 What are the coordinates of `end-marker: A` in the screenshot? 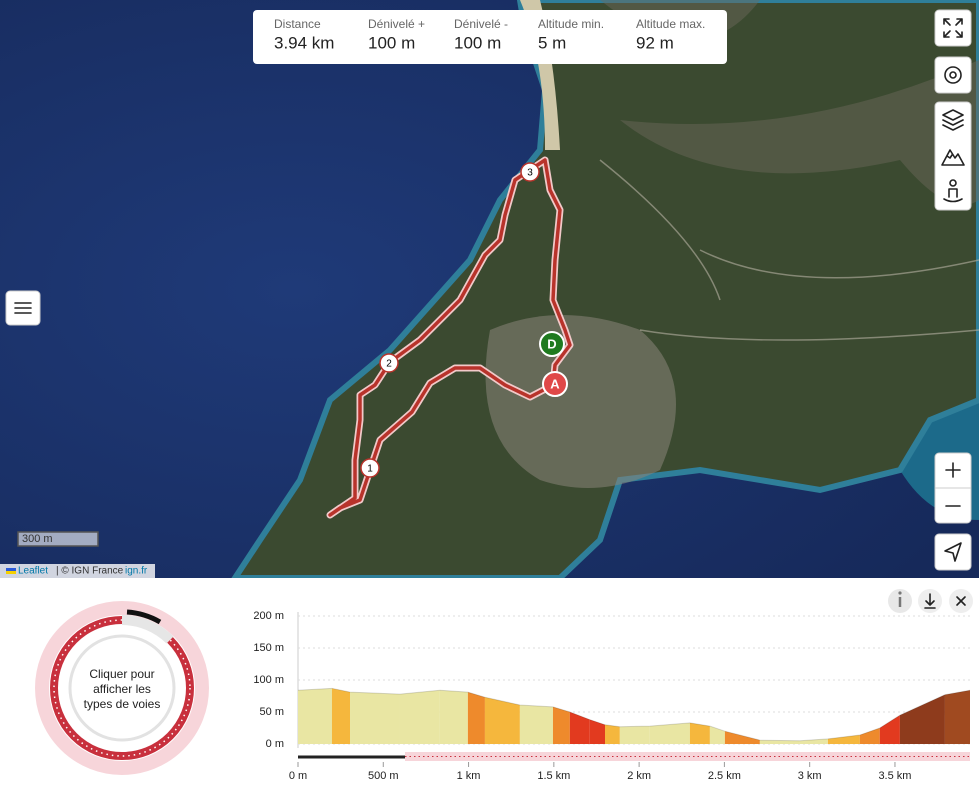 It's located at (555, 384).